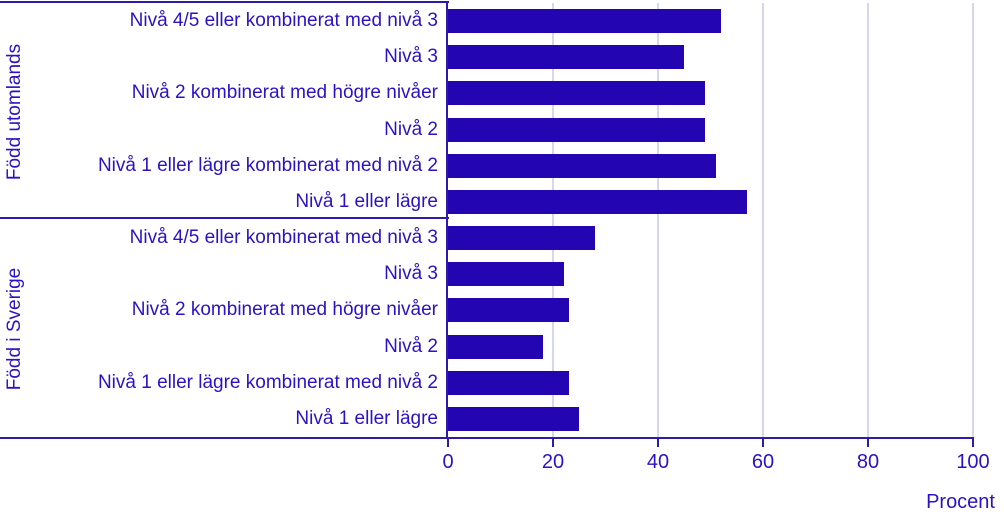 The image size is (1004, 521). What do you see at coordinates (224, 2) in the screenshot?
I see `label-area-top-border` at bounding box center [224, 2].